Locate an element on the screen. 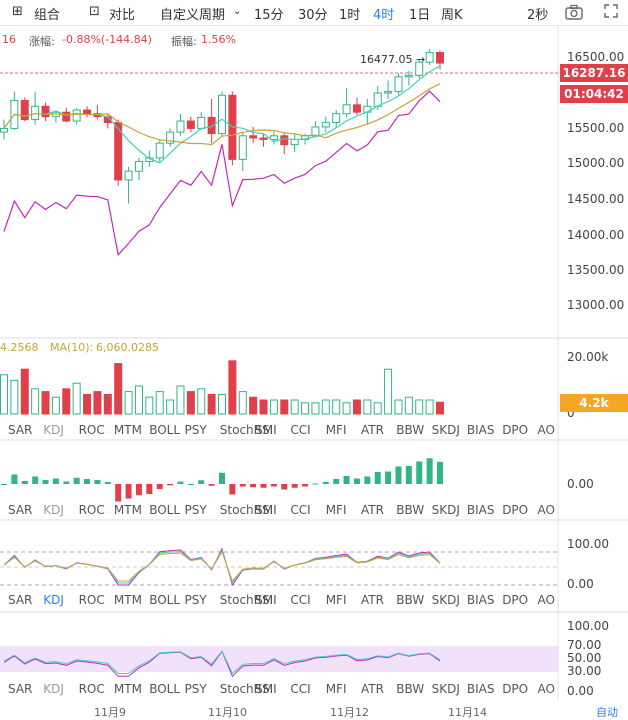 The width and height of the screenshot is (628, 720). refresh-interval: 2秒 is located at coordinates (538, 15).